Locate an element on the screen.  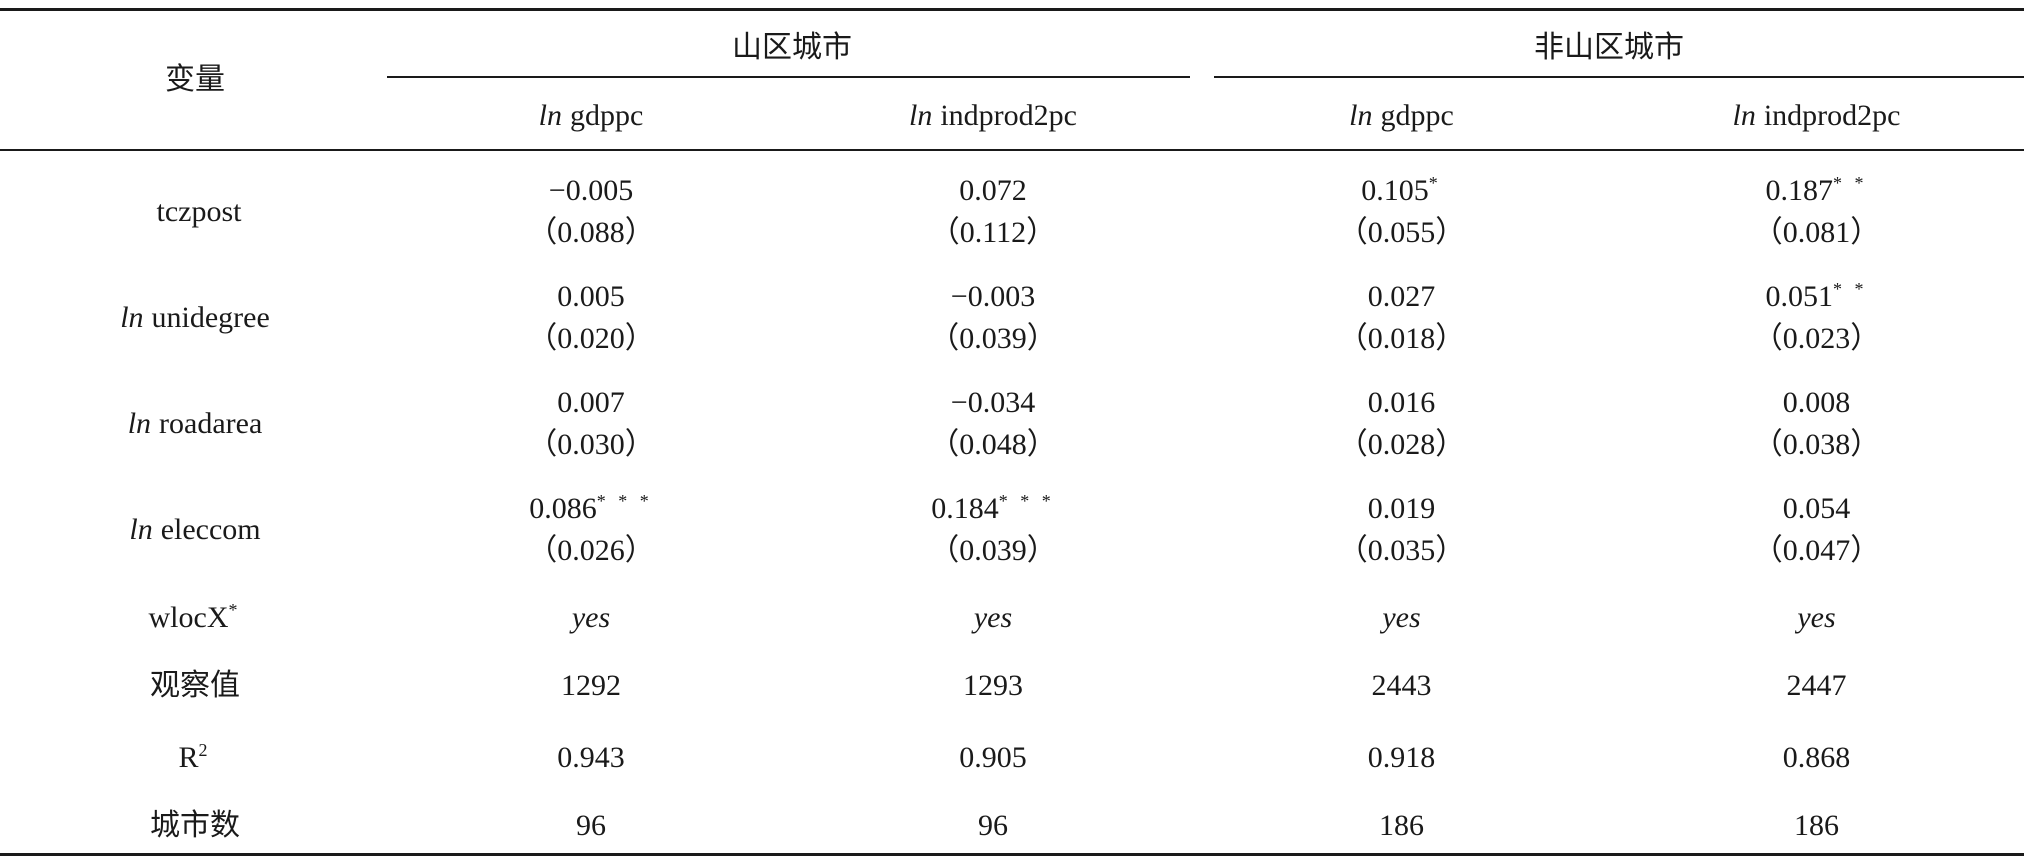
coefficient: 0.187 is located at coordinates (1799, 190).